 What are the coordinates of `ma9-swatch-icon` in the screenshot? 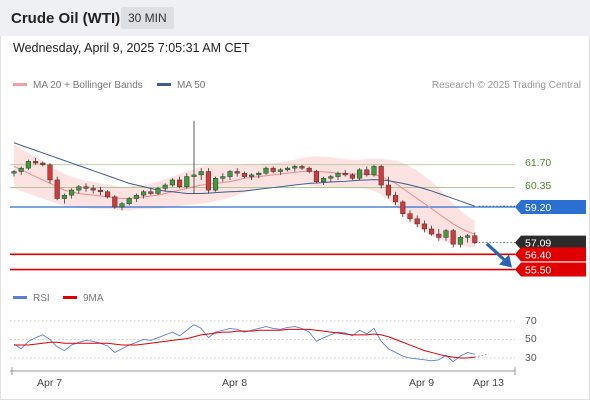 It's located at (70, 297).